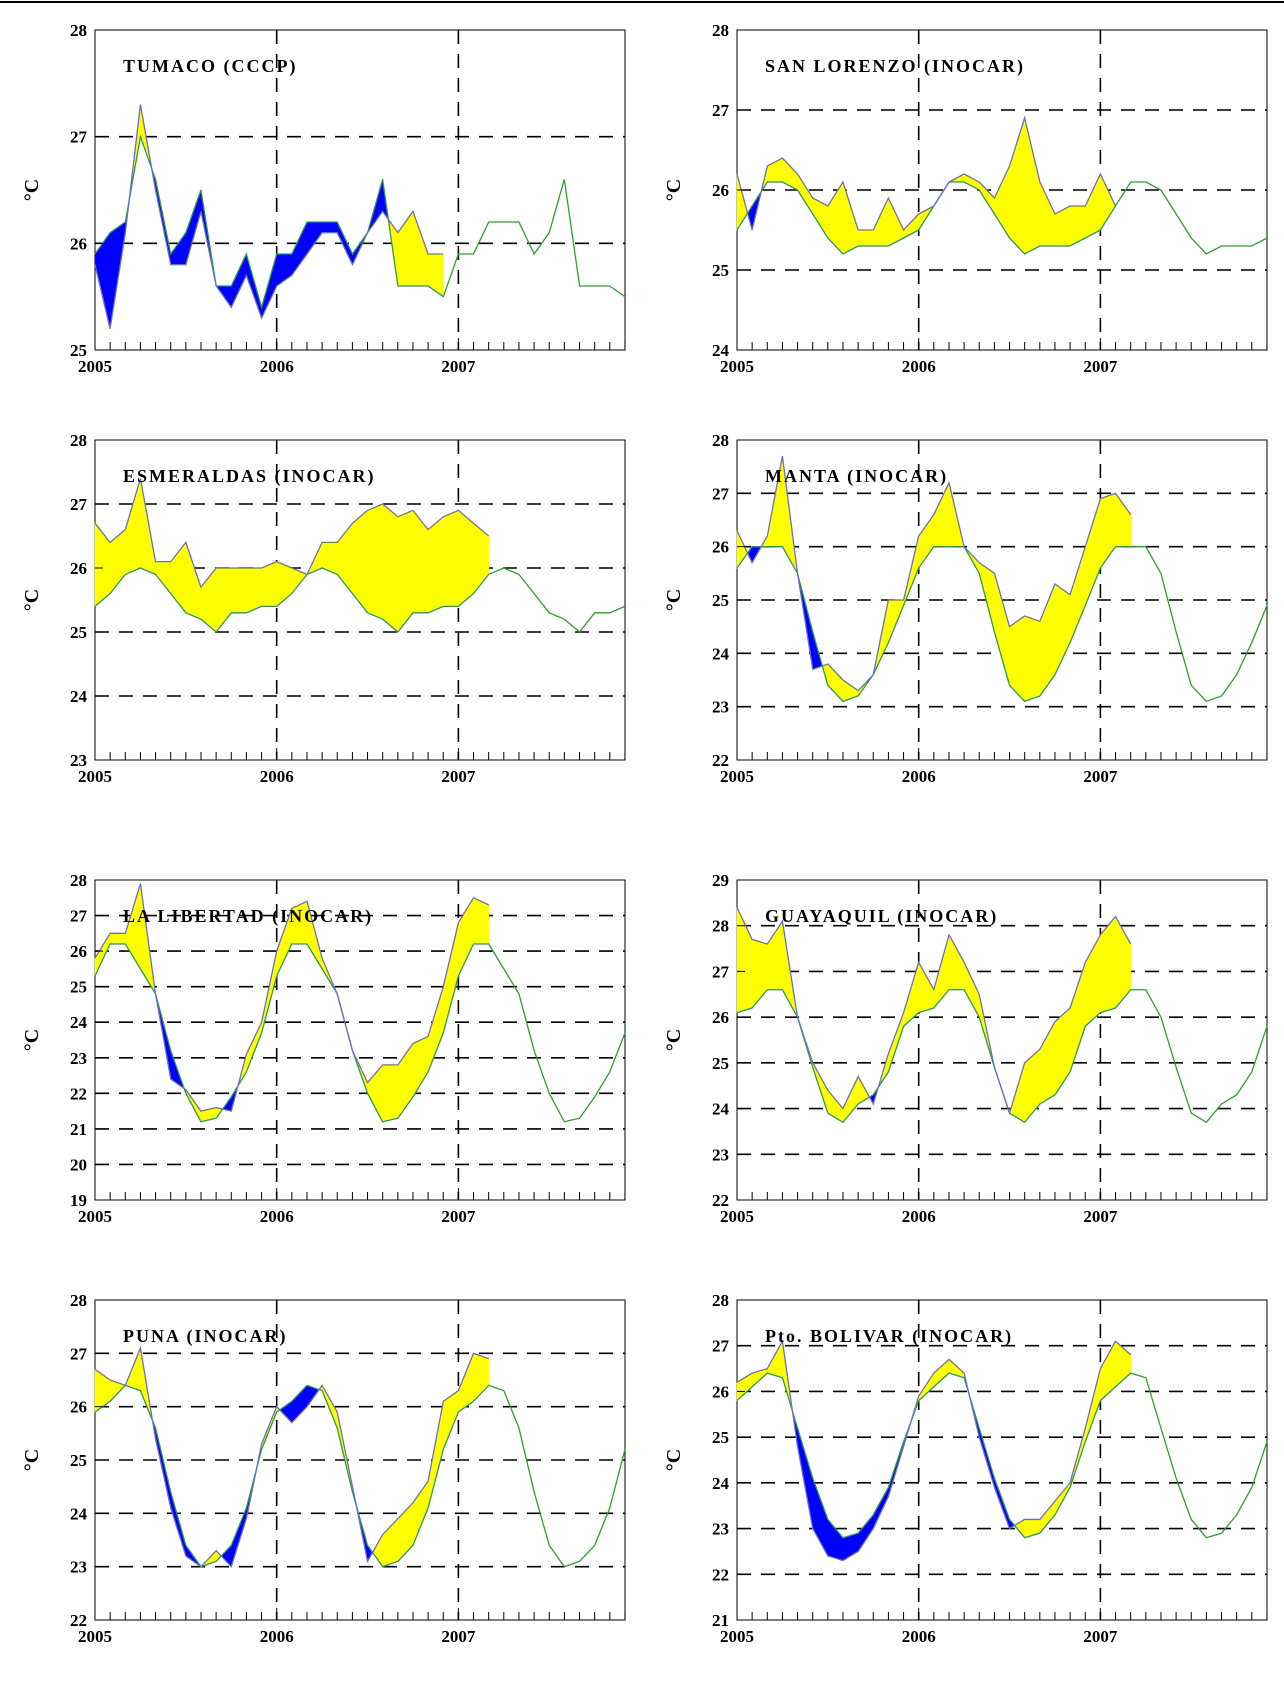 The image size is (1284, 1706). I want to click on y-tick-label: 29, so click(720, 880).